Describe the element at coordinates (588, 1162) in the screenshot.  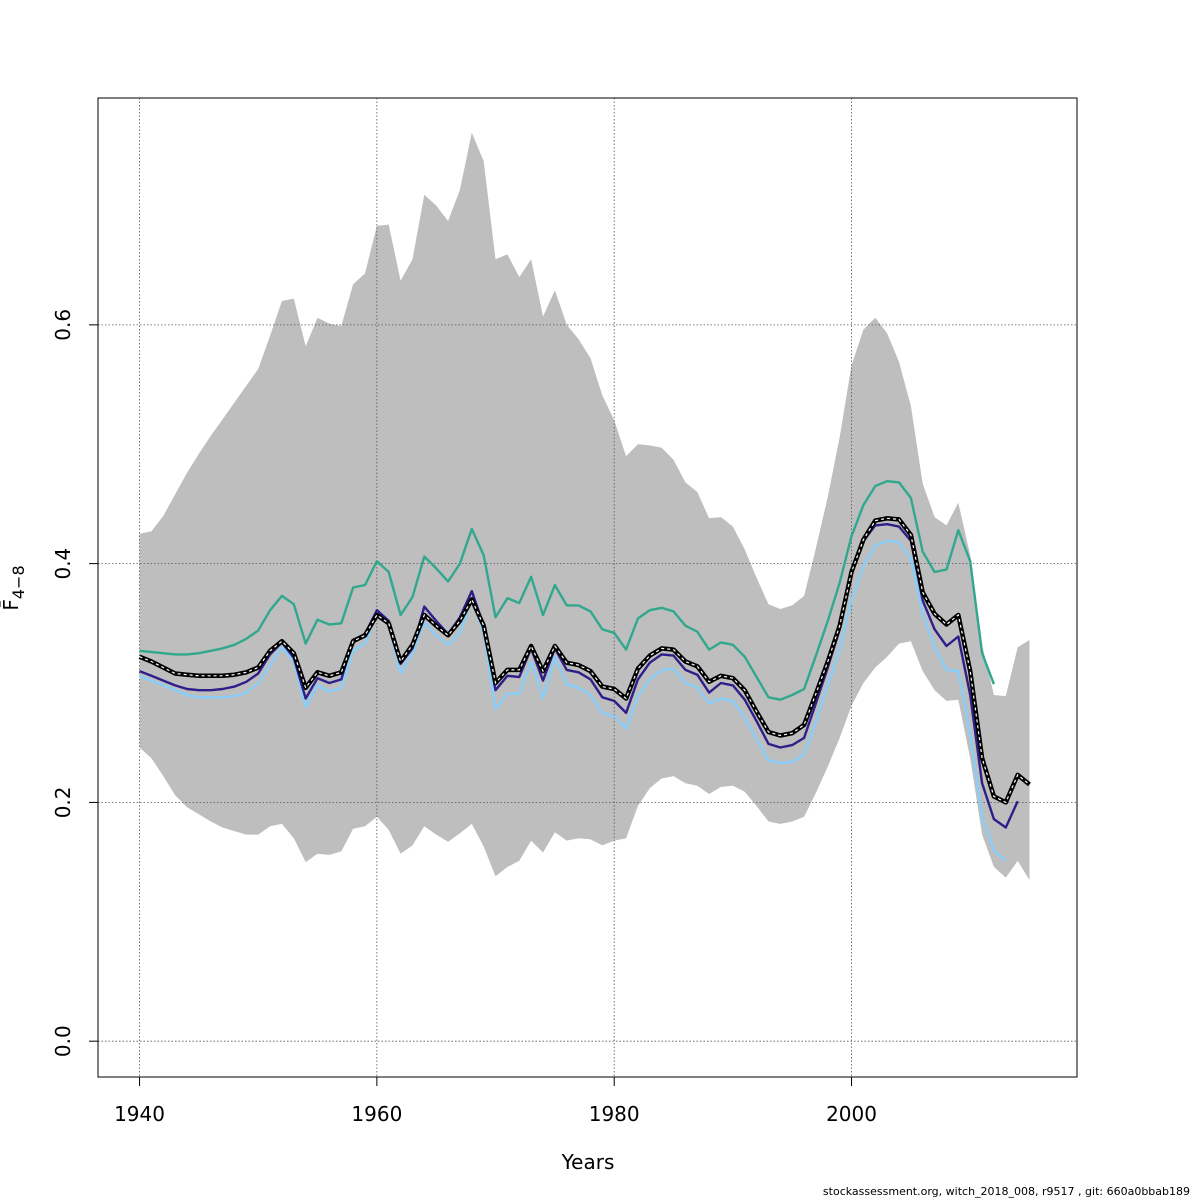
I see `x-axis-title: Years` at that location.